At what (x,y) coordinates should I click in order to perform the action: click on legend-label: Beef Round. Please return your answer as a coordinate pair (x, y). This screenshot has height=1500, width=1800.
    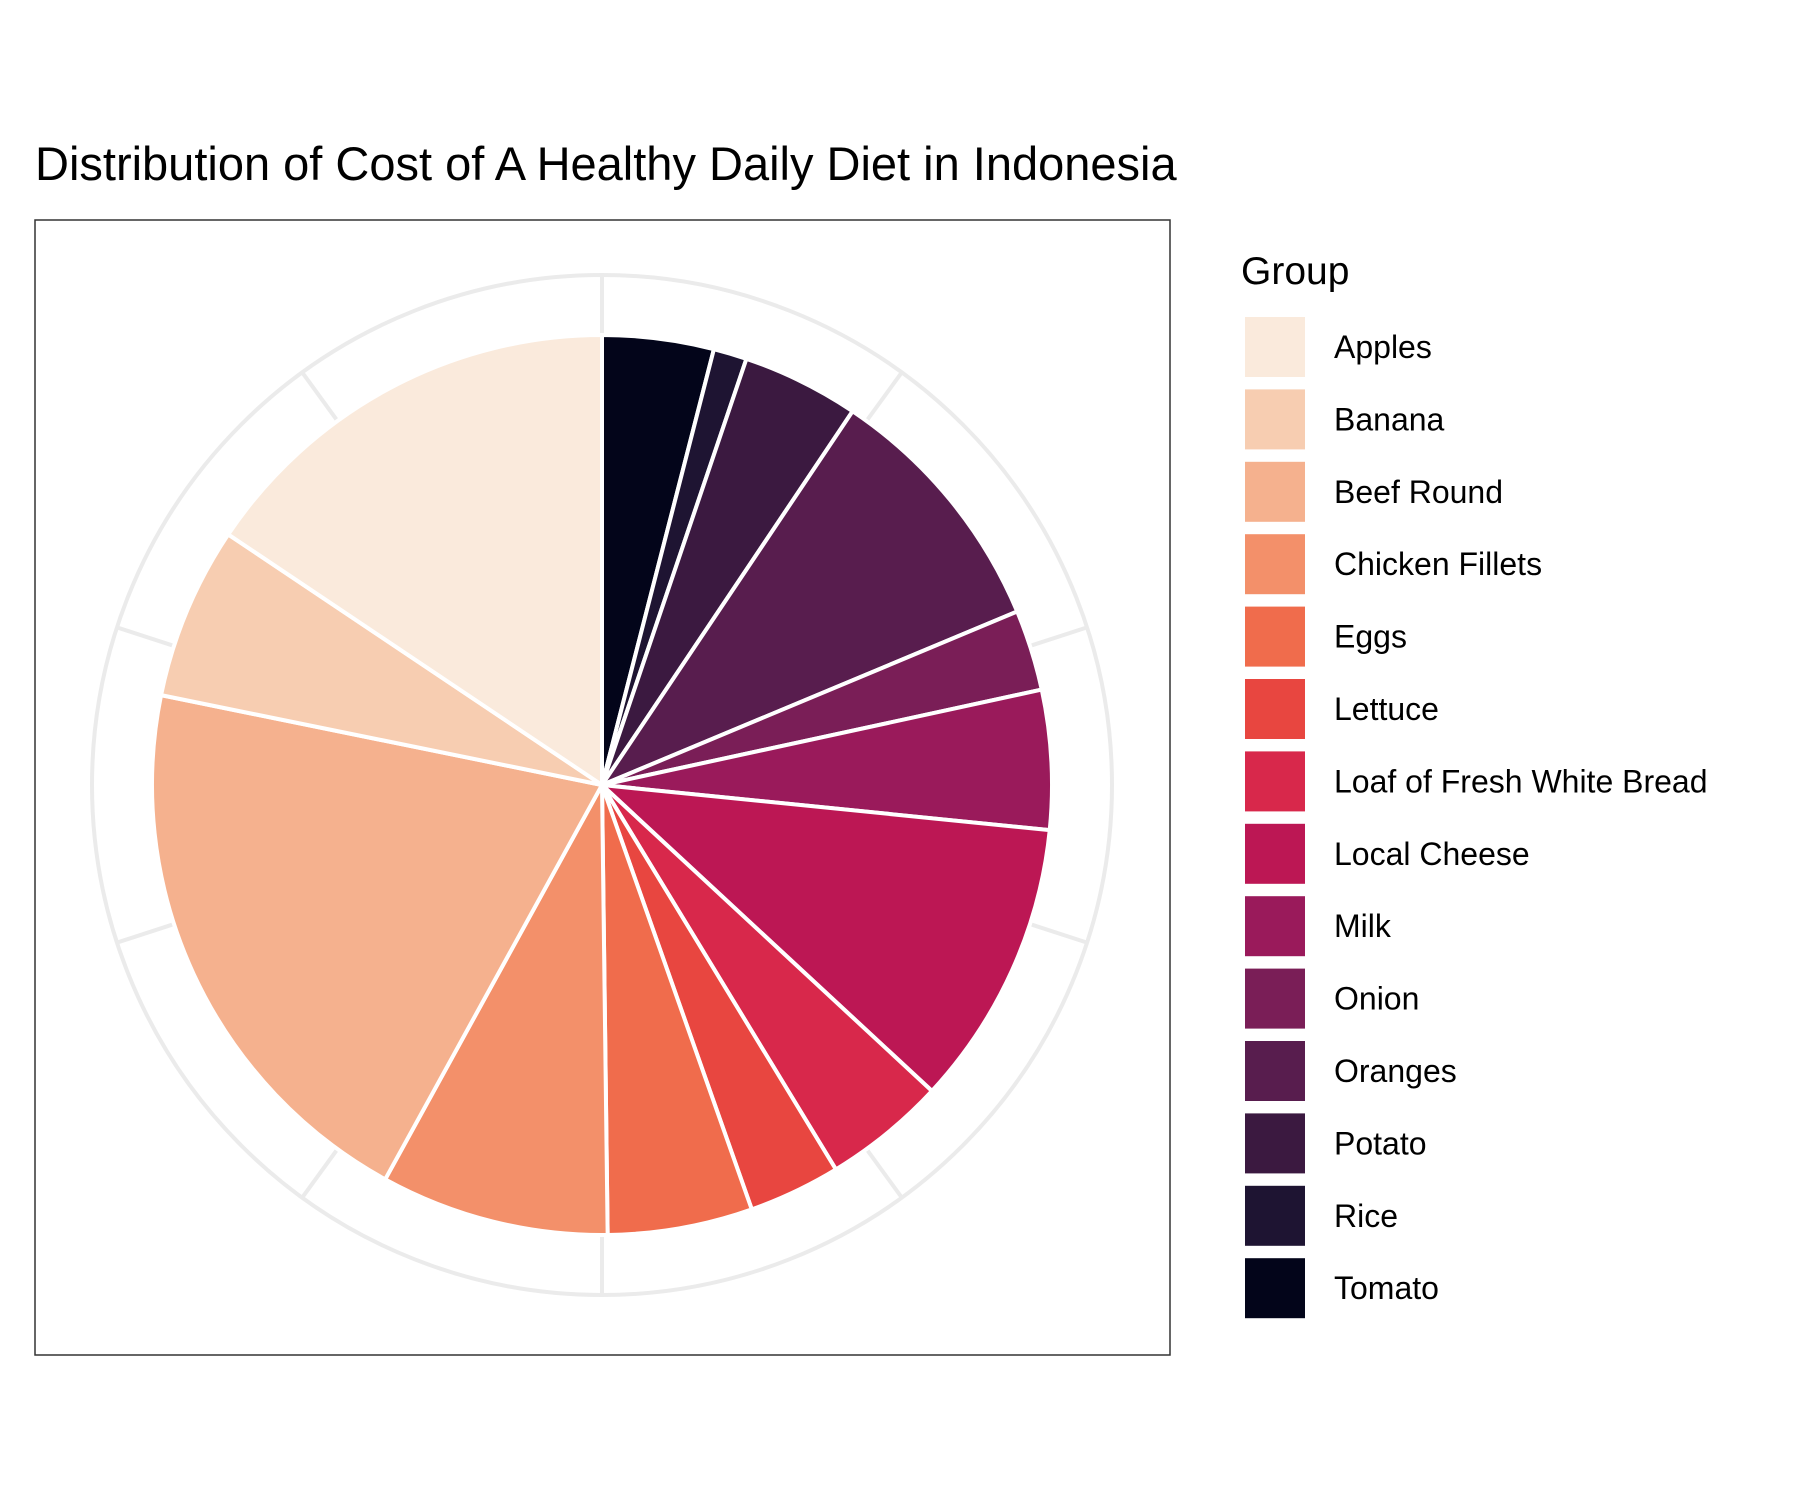
    Looking at the image, I should click on (1418, 492).